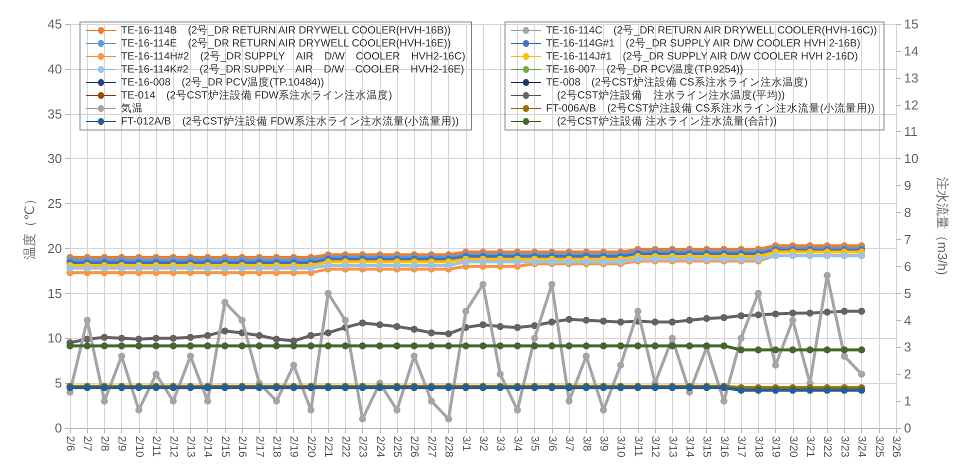  I want to click on y-tick-label: 40, so click(55, 68).